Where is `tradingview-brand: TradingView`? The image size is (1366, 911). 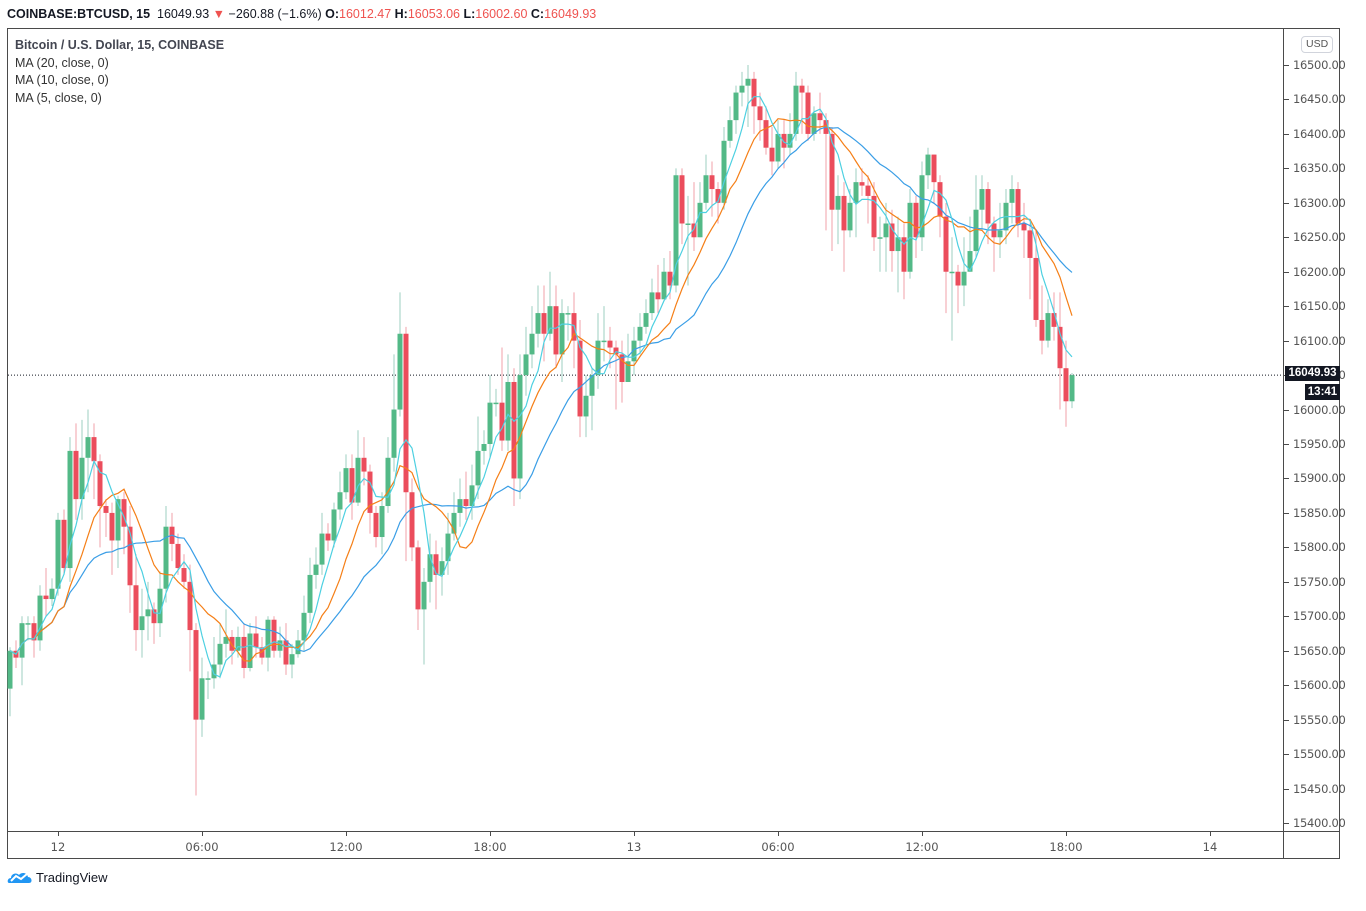
tradingview-brand: TradingView is located at coordinates (57, 877).